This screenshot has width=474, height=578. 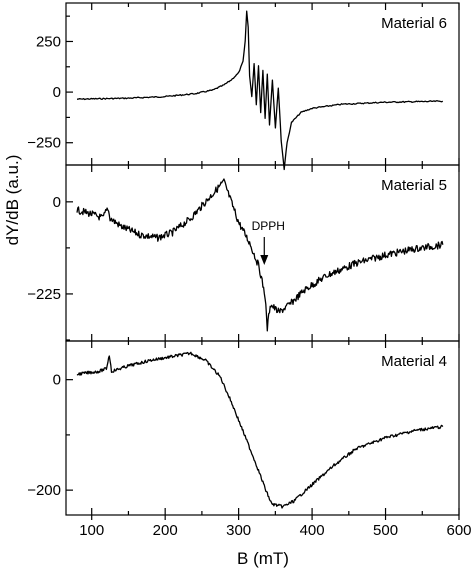 I want to click on x-tick-label: 100, so click(x=91, y=530).